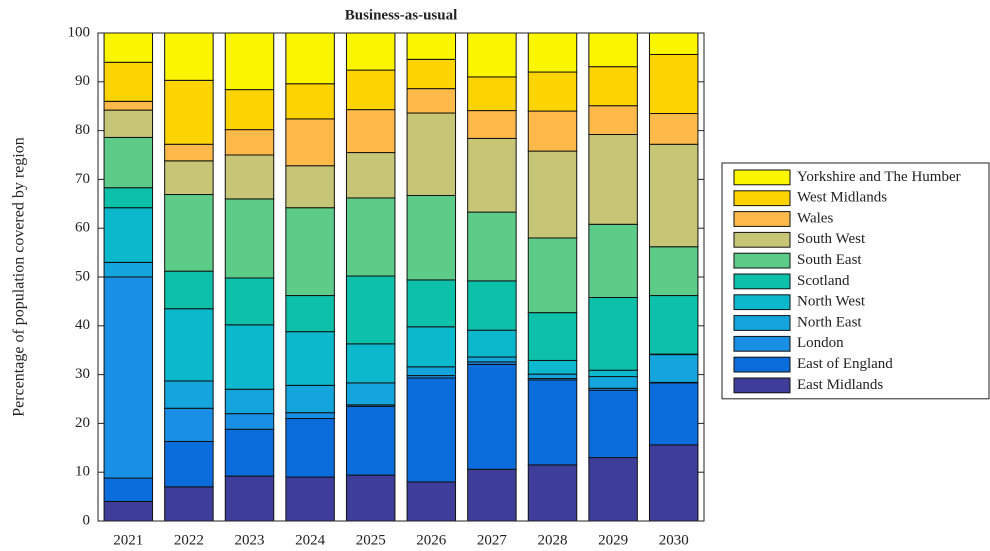 This screenshot has height=551, width=990. Describe the element at coordinates (831, 302) in the screenshot. I see `legend-label: North West` at that location.